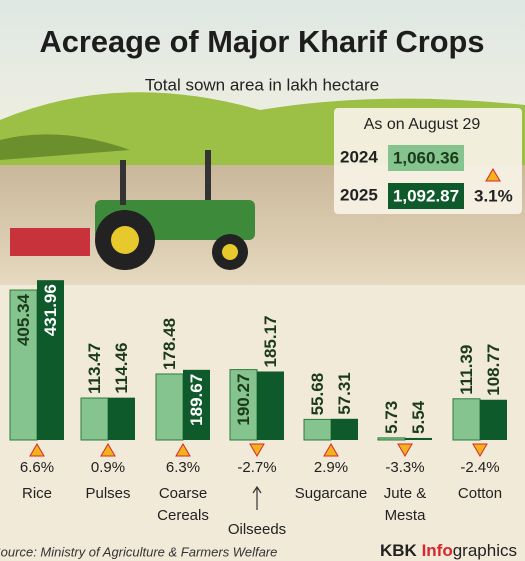 This screenshot has width=525, height=561. What do you see at coordinates (169, 344) in the screenshot?
I see `value-label: 178.48` at bounding box center [169, 344].